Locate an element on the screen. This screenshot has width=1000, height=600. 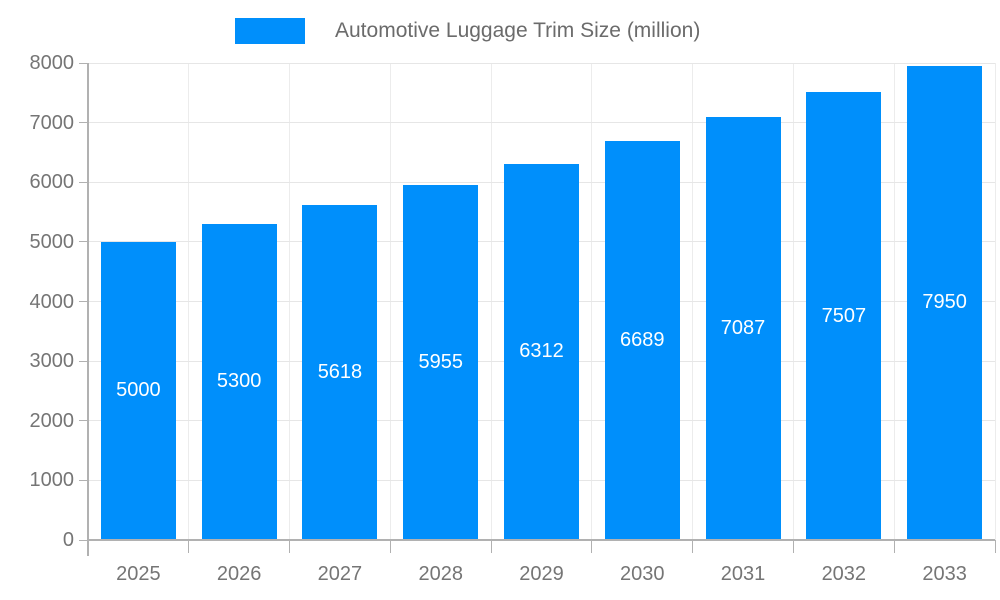
y-axis-label: 0 is located at coordinates (68, 540).